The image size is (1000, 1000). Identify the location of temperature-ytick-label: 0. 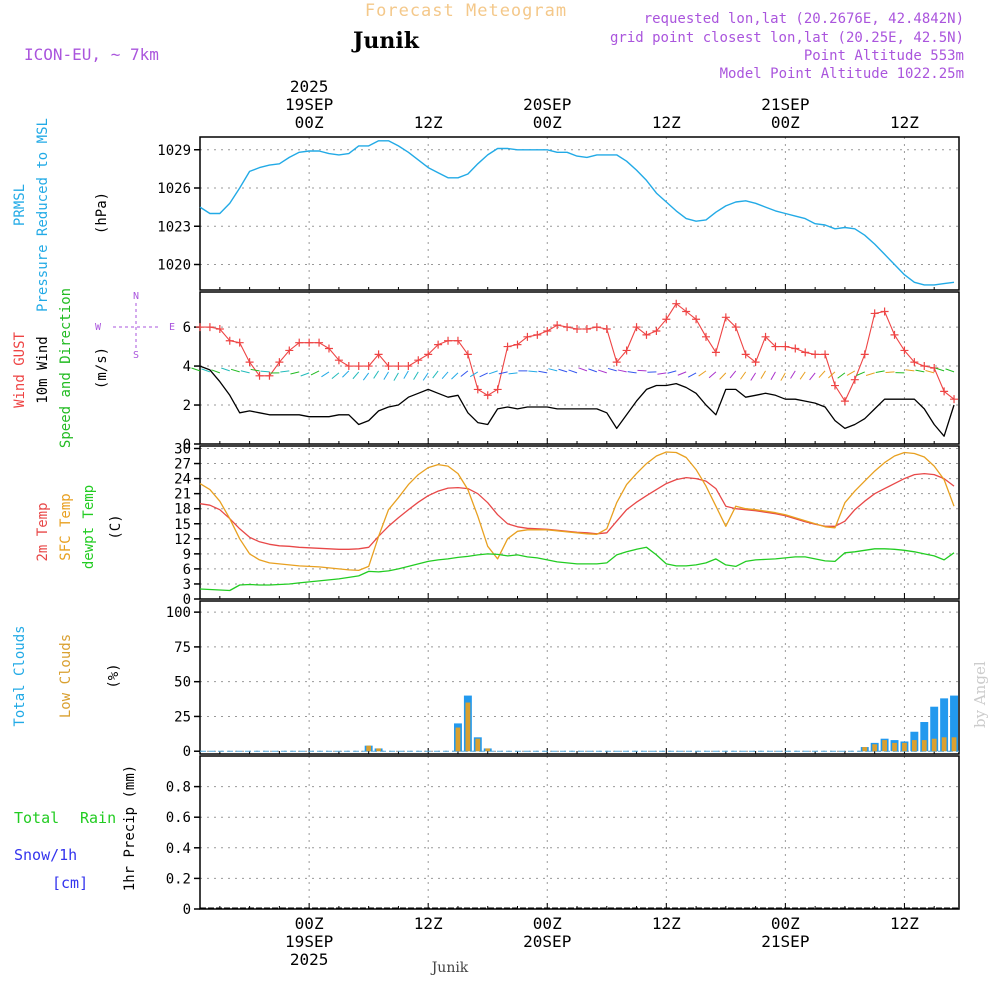
(187, 600).